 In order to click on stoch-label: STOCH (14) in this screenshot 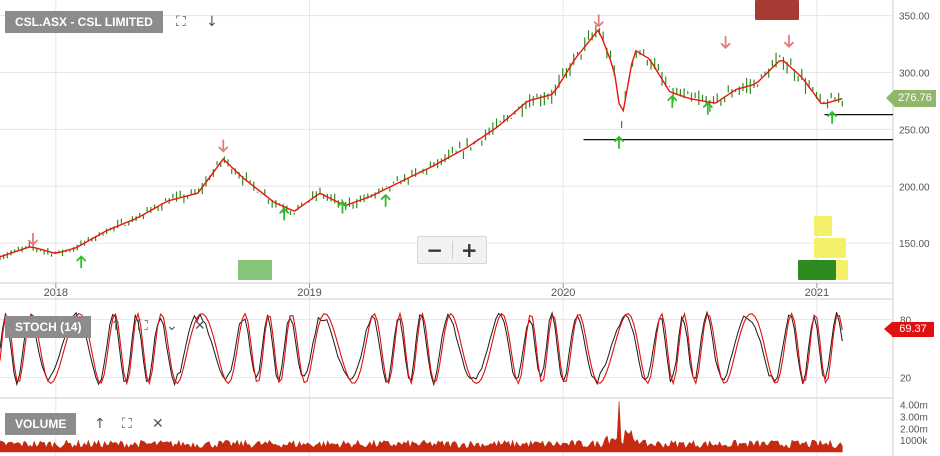, I will do `click(48, 327)`.